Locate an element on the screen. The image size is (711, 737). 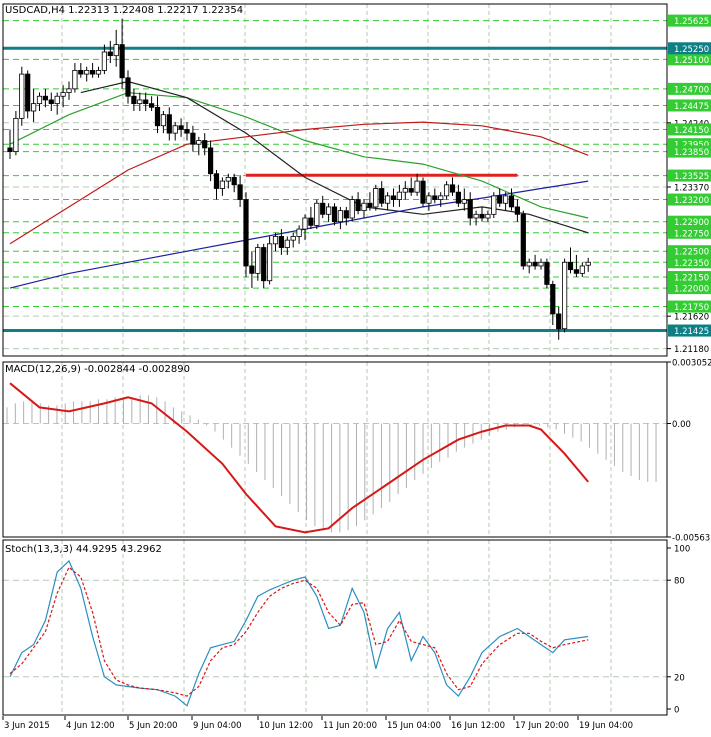
price-tick-label: 1.22750 is located at coordinates (691, 234).